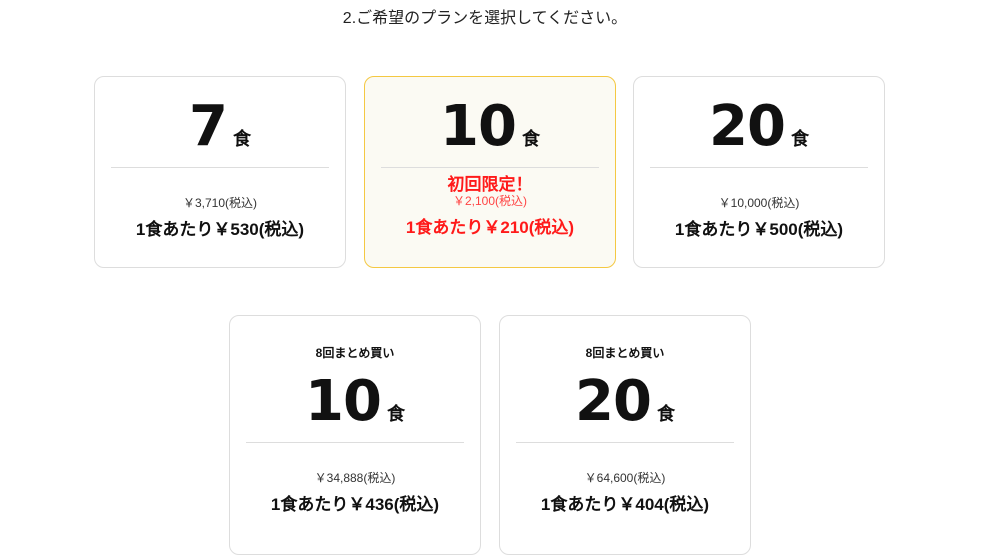 This screenshot has width=982, height=555. What do you see at coordinates (485, 18) in the screenshot?
I see `section-title: 2.ご希望のプランを選択してください。` at bounding box center [485, 18].